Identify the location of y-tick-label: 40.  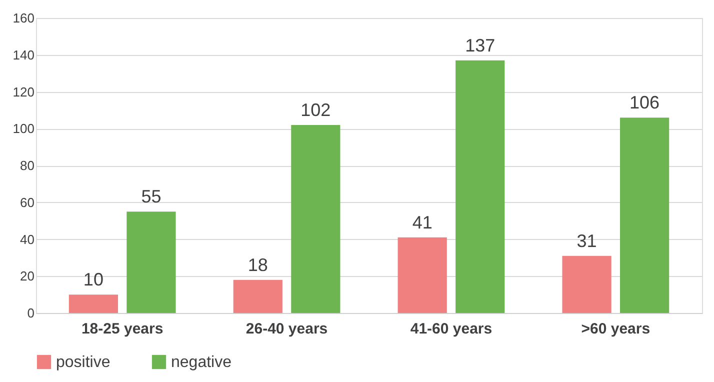
(27, 239).